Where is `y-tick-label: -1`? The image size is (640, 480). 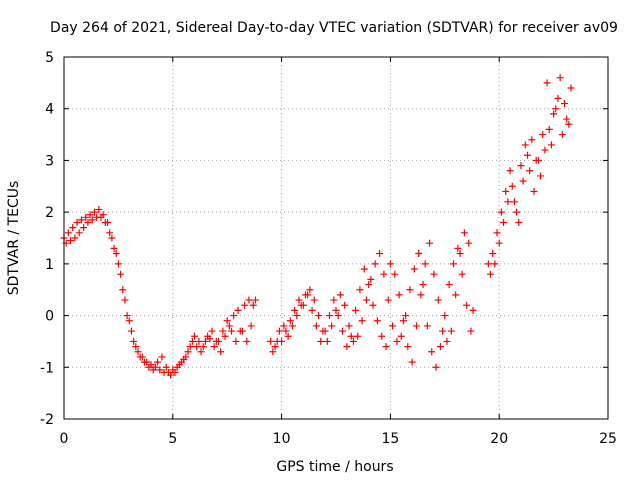 y-tick-label: -1 is located at coordinates (47, 368).